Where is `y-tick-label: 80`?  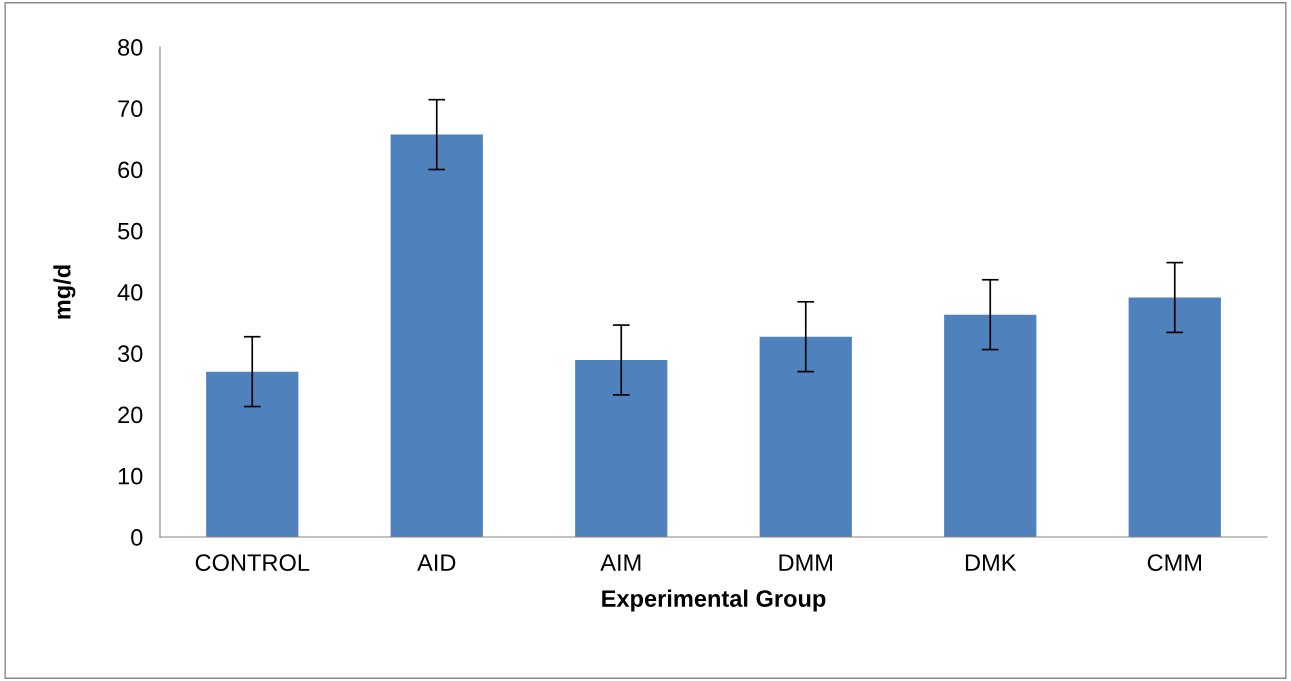
y-tick-label: 80 is located at coordinates (130, 47).